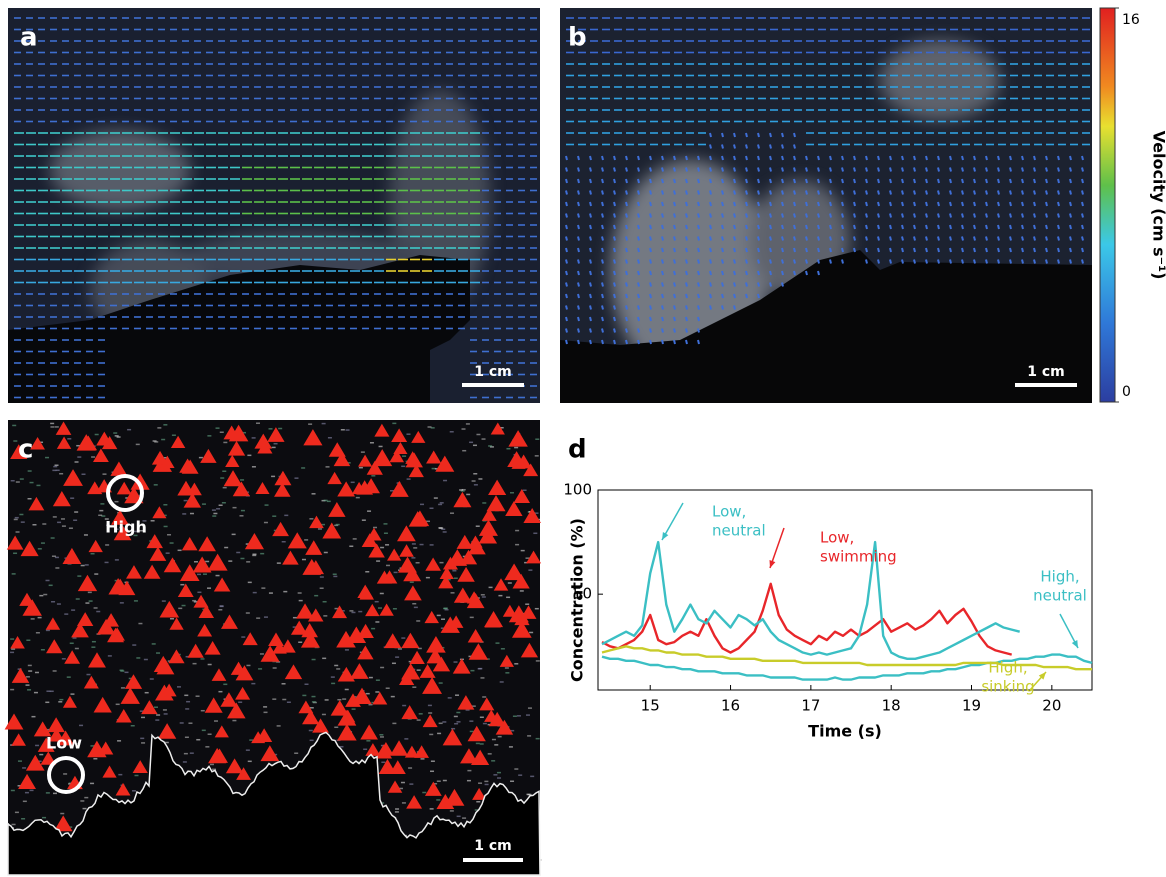  Describe the element at coordinates (665, 536) in the screenshot. I see `arrow-head` at that location.